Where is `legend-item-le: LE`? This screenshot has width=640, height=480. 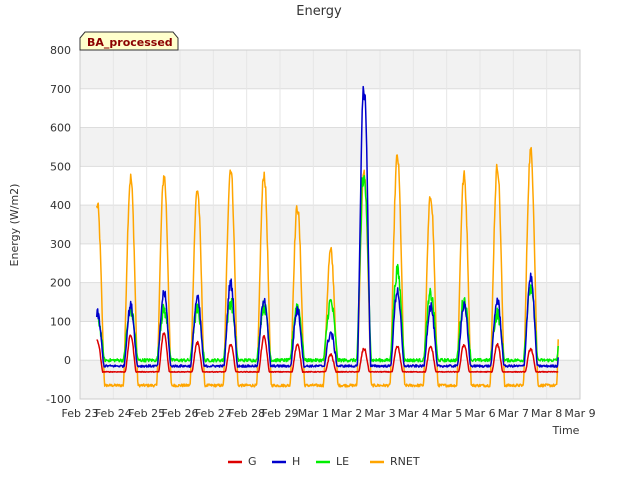
legend-item-le: LE is located at coordinates (332, 461).